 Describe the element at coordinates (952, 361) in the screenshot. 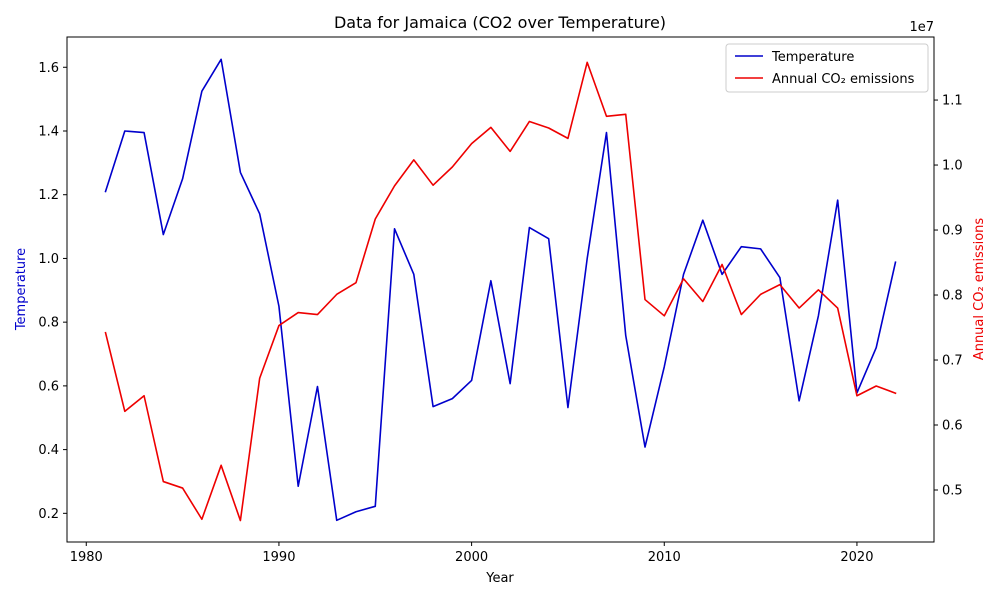

I see `y-right-tick-label: 0.7` at that location.